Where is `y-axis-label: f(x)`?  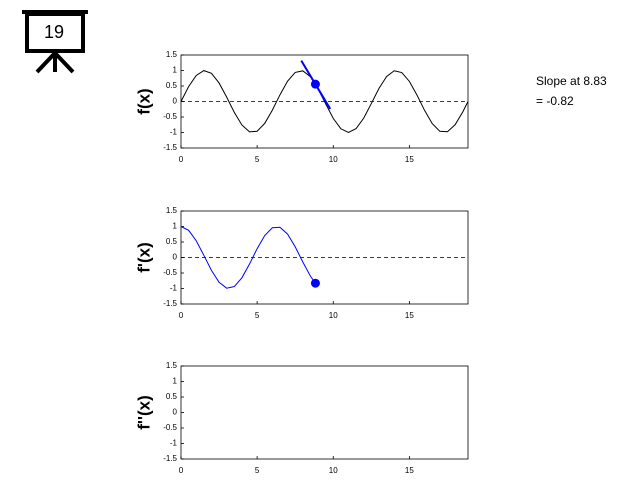 y-axis-label: f(x) is located at coordinates (143, 101).